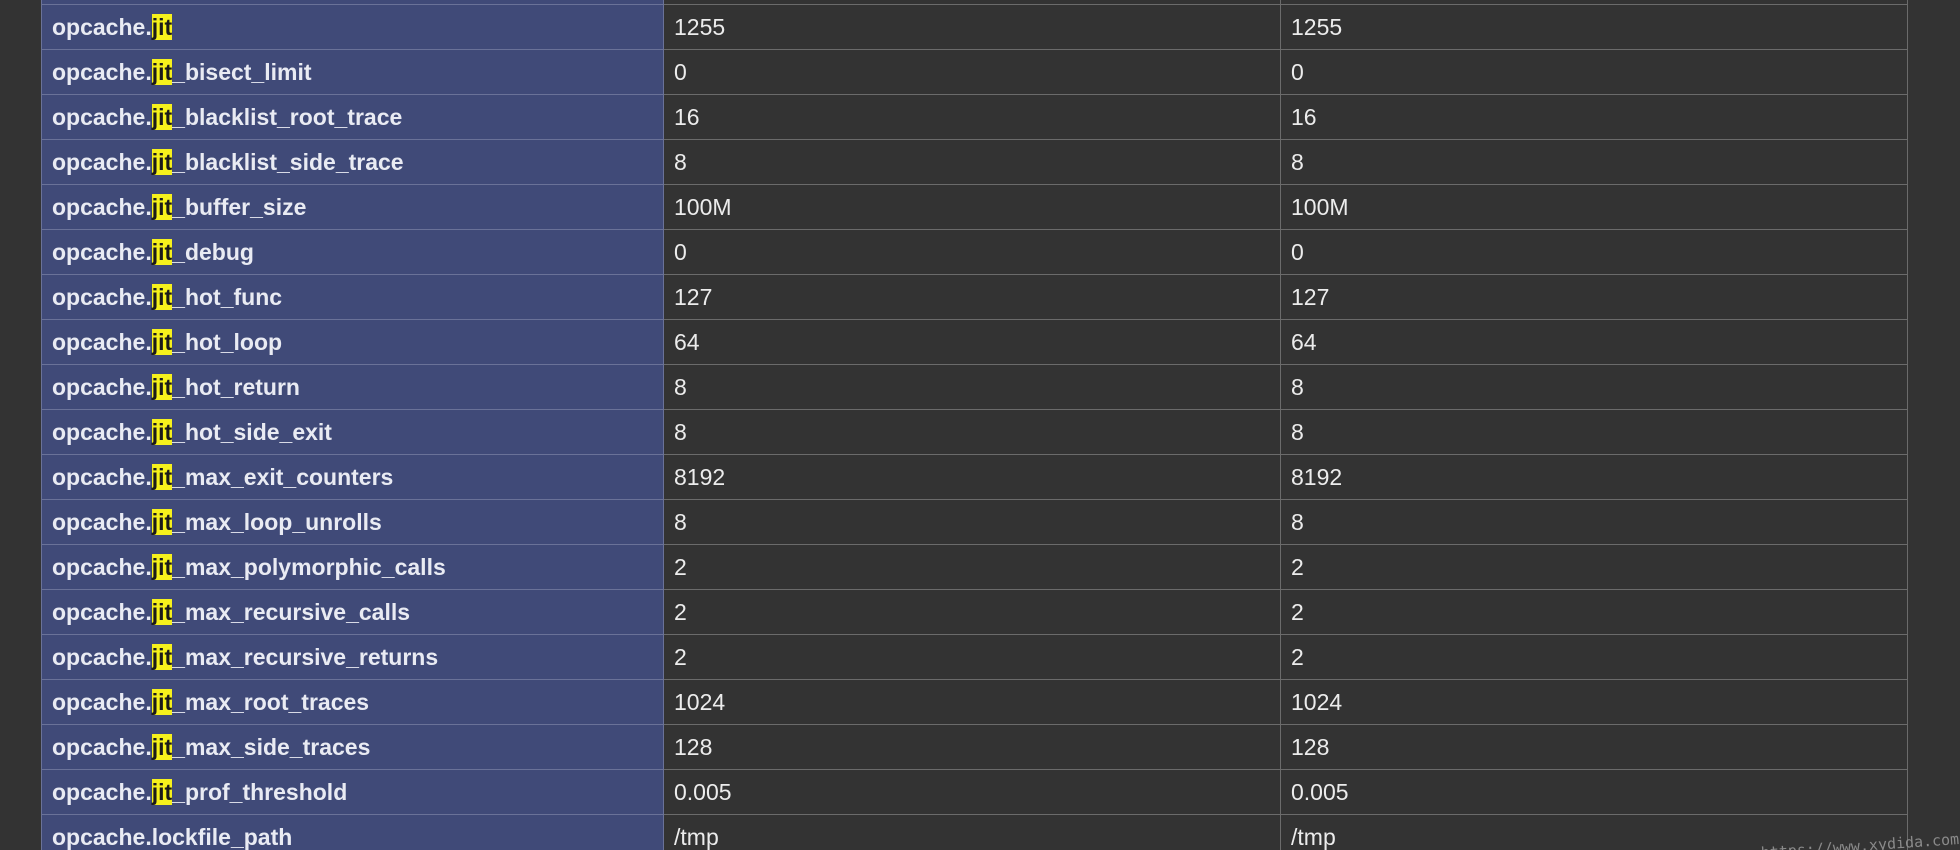  I want to click on local-value-cell: 127, so click(972, 297).